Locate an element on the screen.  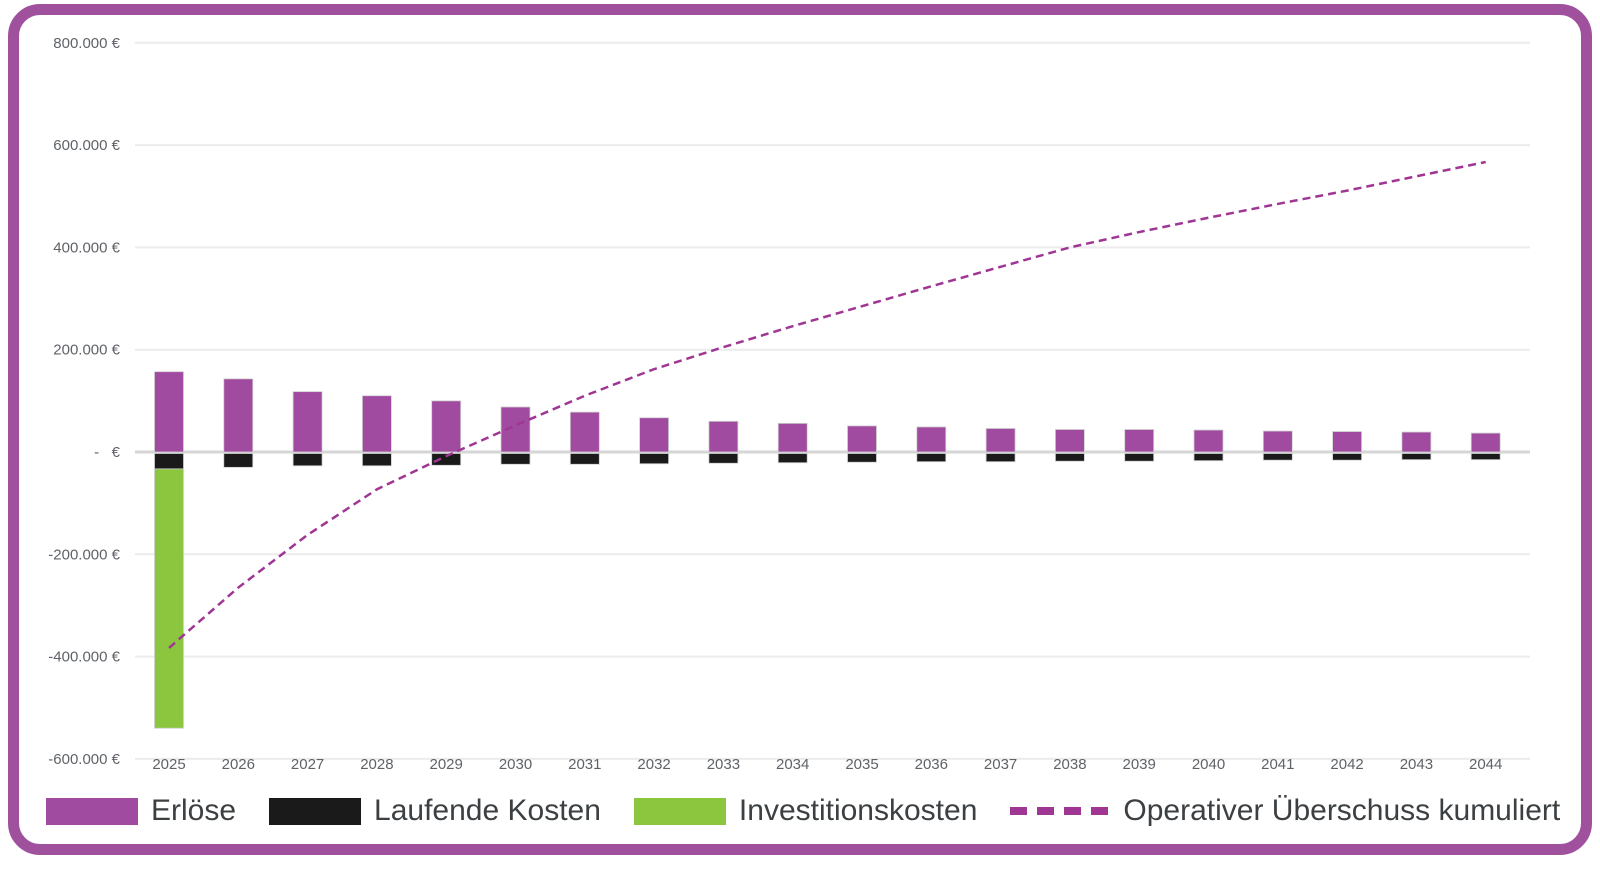
svg-text: 2038 is located at coordinates (1069, 764).